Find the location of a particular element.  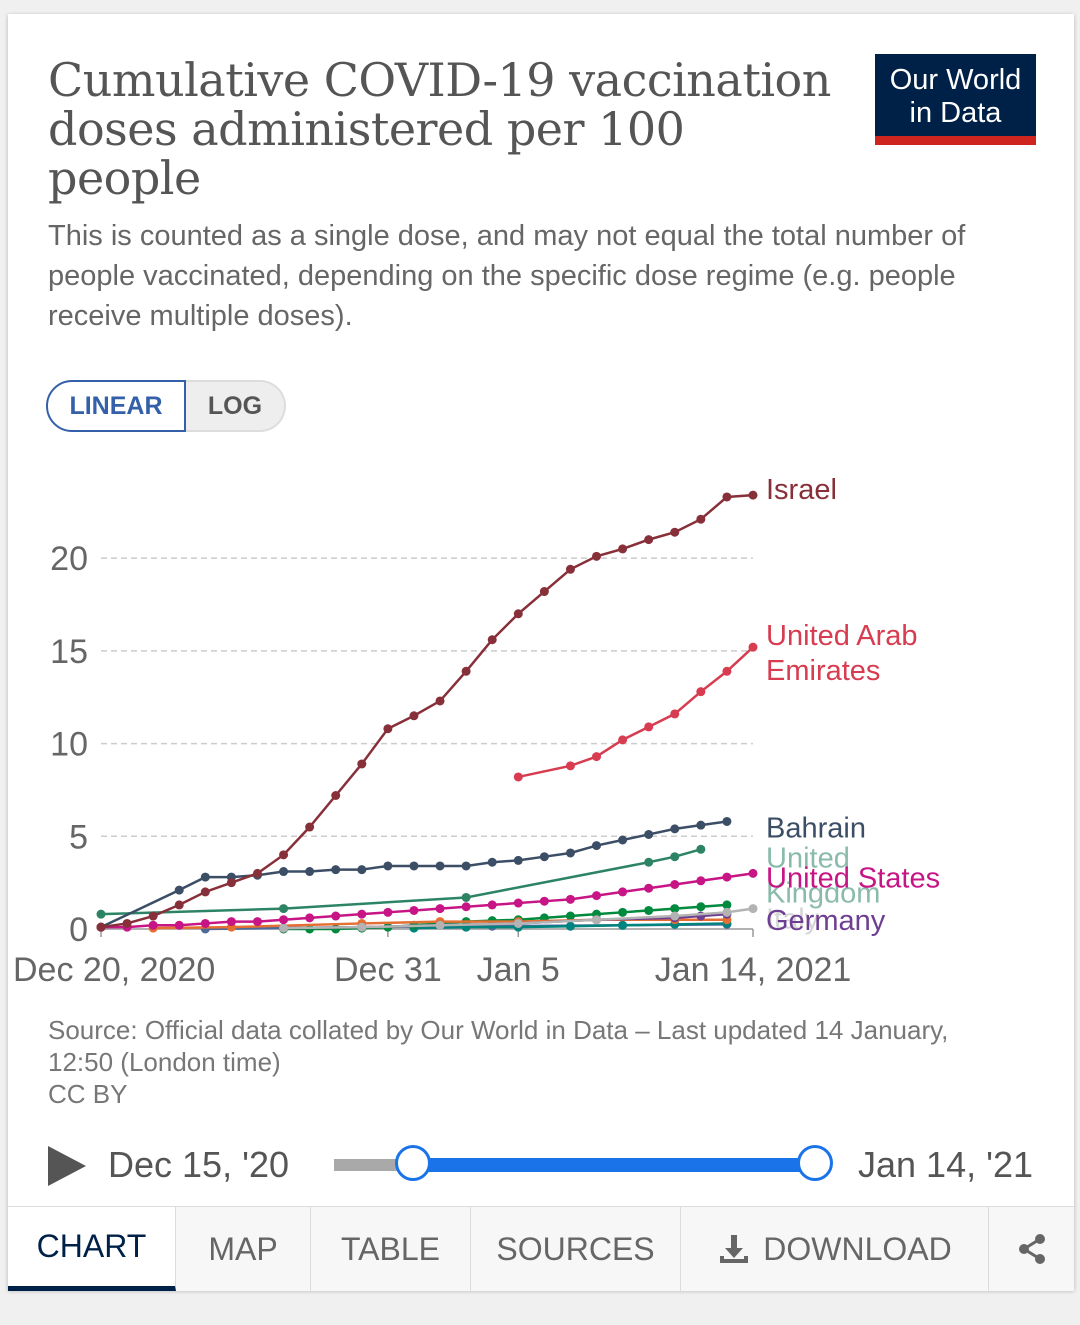

logo-line-2: in Data is located at coordinates (955, 113).